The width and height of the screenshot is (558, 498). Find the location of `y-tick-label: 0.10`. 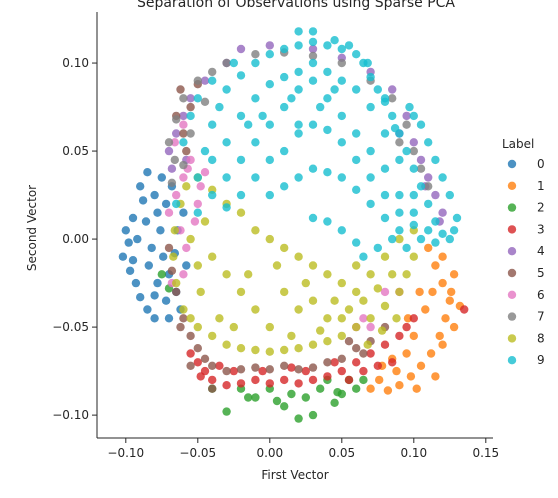

y-tick-label: 0.10 is located at coordinates (75, 63).